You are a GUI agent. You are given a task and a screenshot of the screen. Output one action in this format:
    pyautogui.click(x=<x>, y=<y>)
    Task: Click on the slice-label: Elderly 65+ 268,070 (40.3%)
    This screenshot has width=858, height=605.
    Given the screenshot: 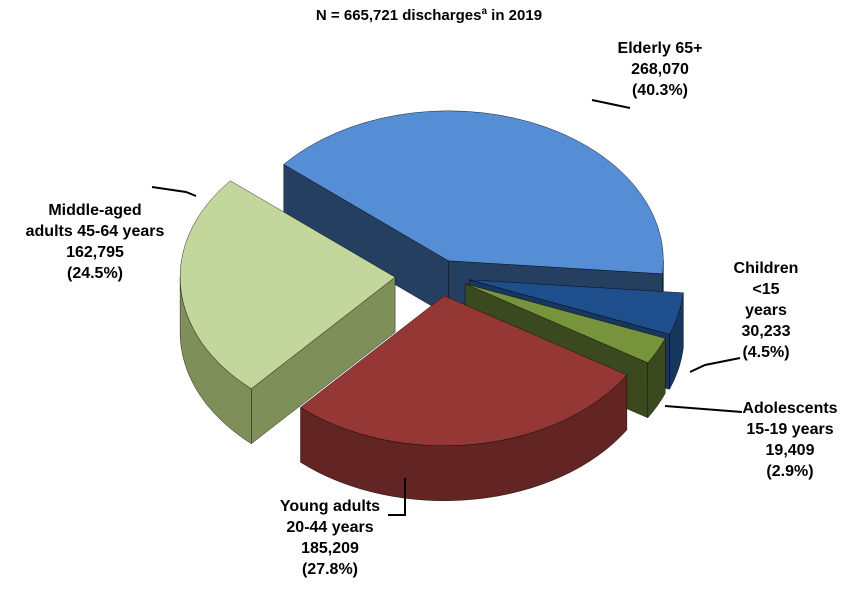 What is the action you would take?
    pyautogui.click(x=660, y=69)
    